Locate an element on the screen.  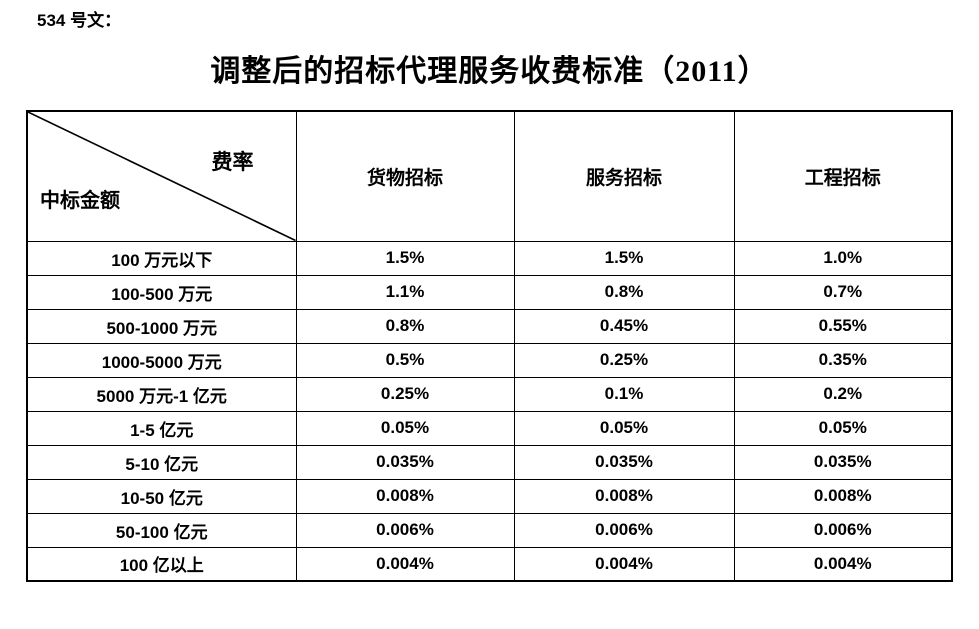
table-row: 50-100 亿元 0.006% 0.006% 0.006% is located at coordinates (489, 530).